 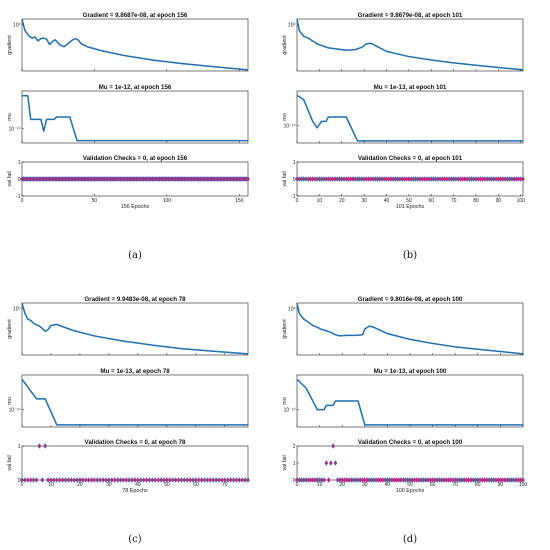 I want to click on epochs-label: 78 Epochs, so click(x=135, y=491).